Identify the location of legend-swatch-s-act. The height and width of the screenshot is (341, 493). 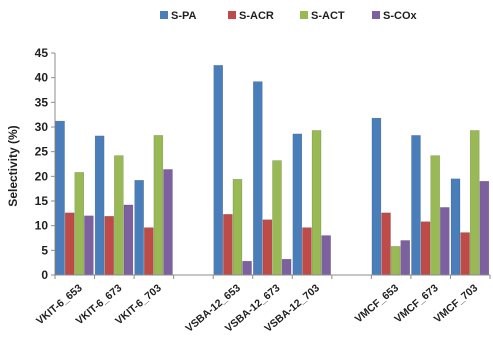
(304, 15).